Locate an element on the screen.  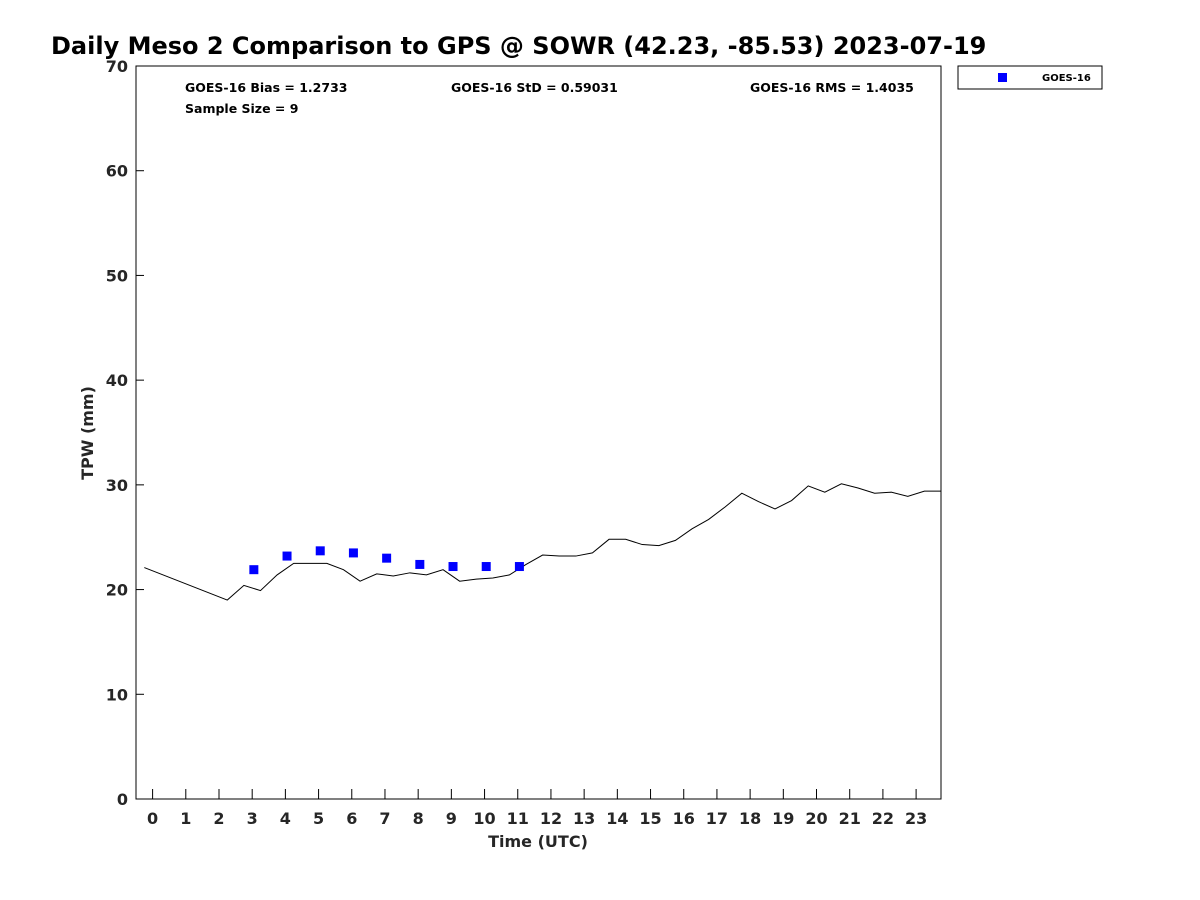
x-tick-label: 3 is located at coordinates (252, 818).